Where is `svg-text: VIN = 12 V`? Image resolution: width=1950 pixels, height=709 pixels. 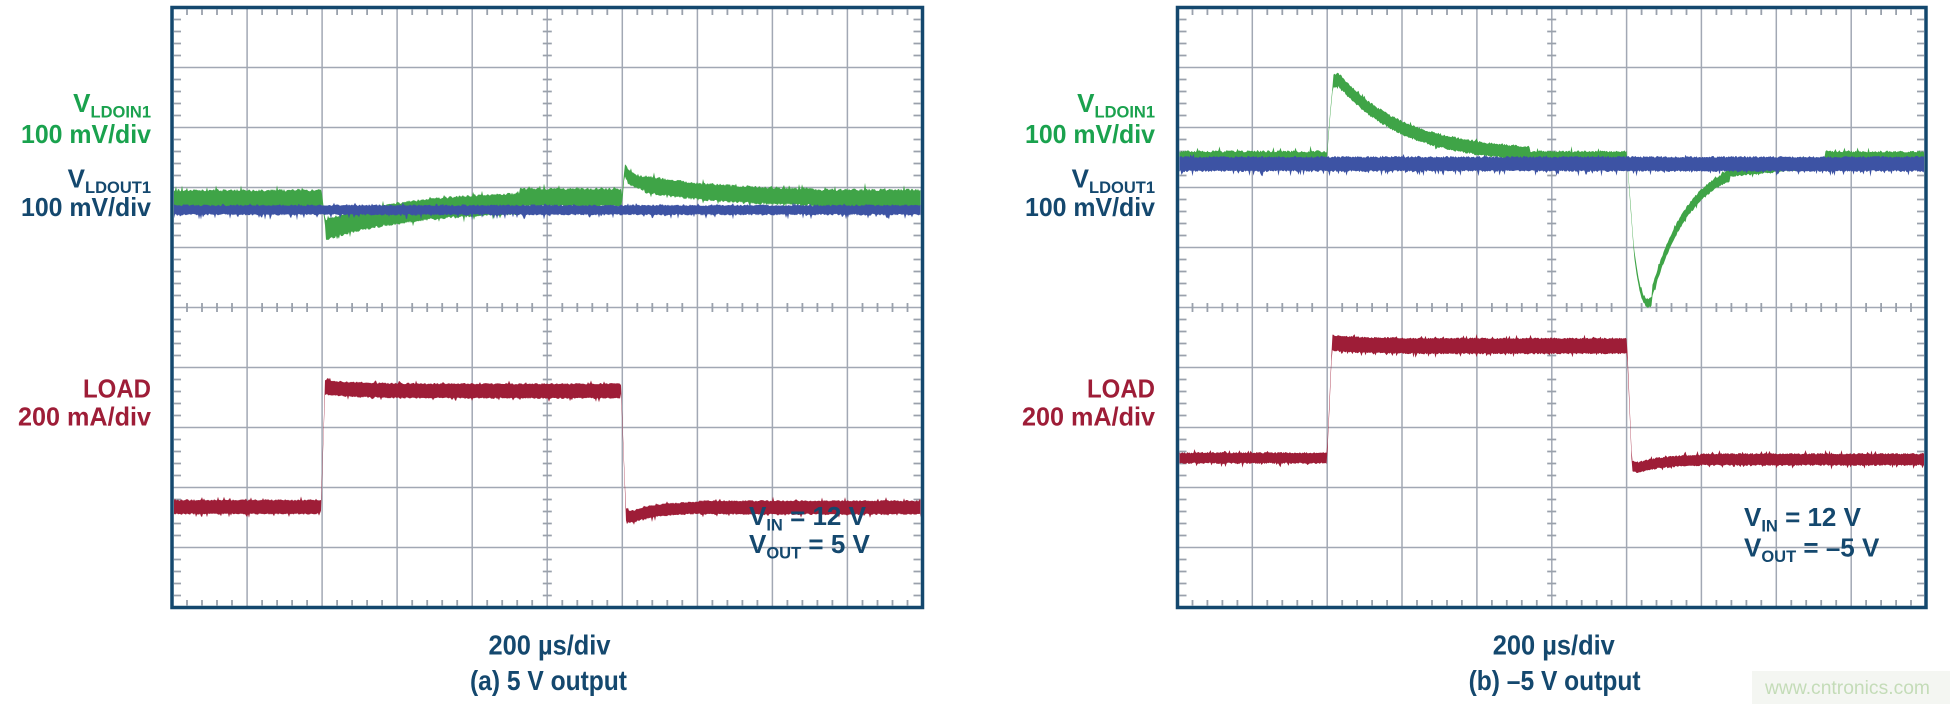
svg-text: VIN = 12 V is located at coordinates (1803, 519).